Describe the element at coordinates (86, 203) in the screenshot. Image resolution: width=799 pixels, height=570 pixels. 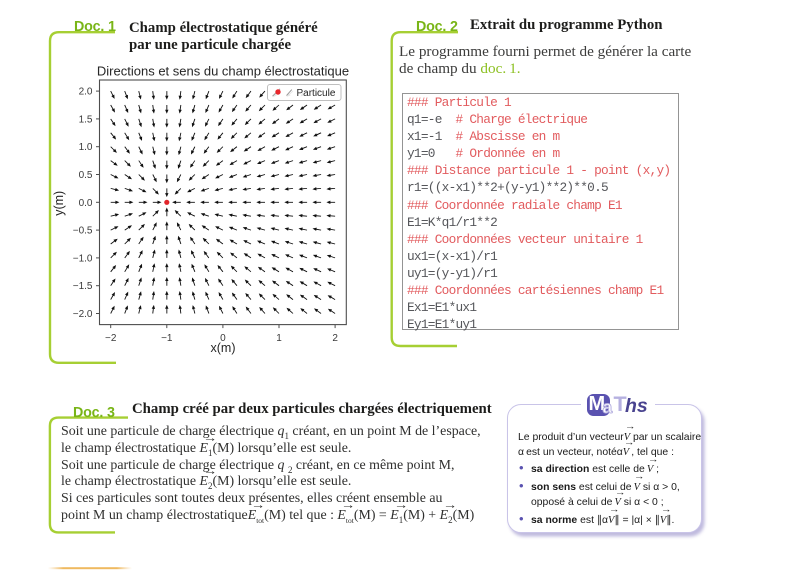
I see `svg-text: 0.0` at that location.